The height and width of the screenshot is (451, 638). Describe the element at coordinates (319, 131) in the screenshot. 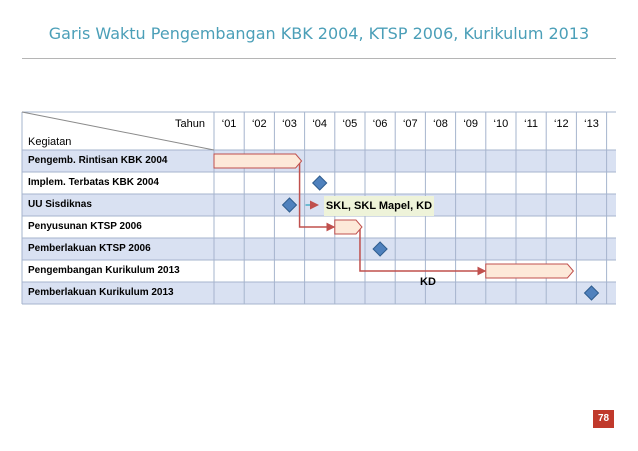

I see `header-background` at that location.